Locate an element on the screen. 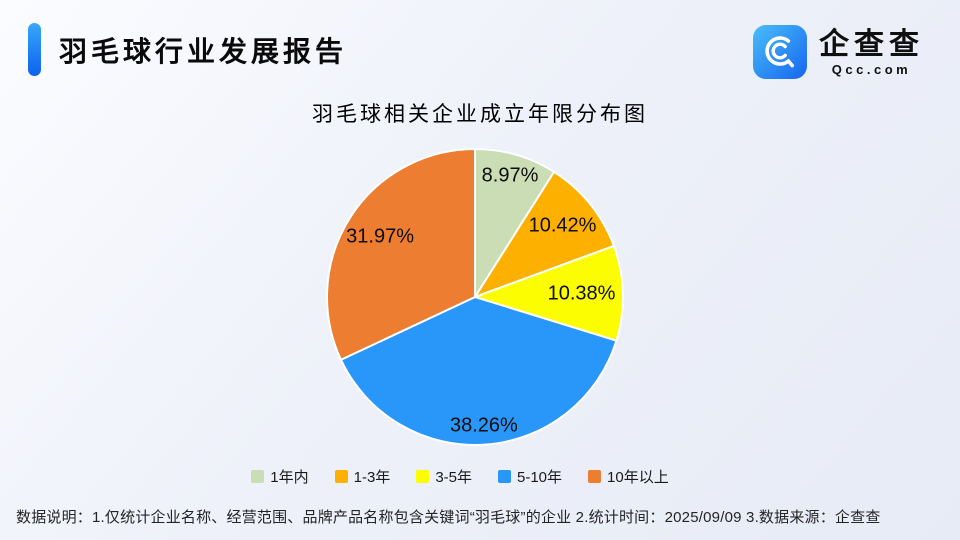  legend-label: 5-10年 is located at coordinates (540, 477).